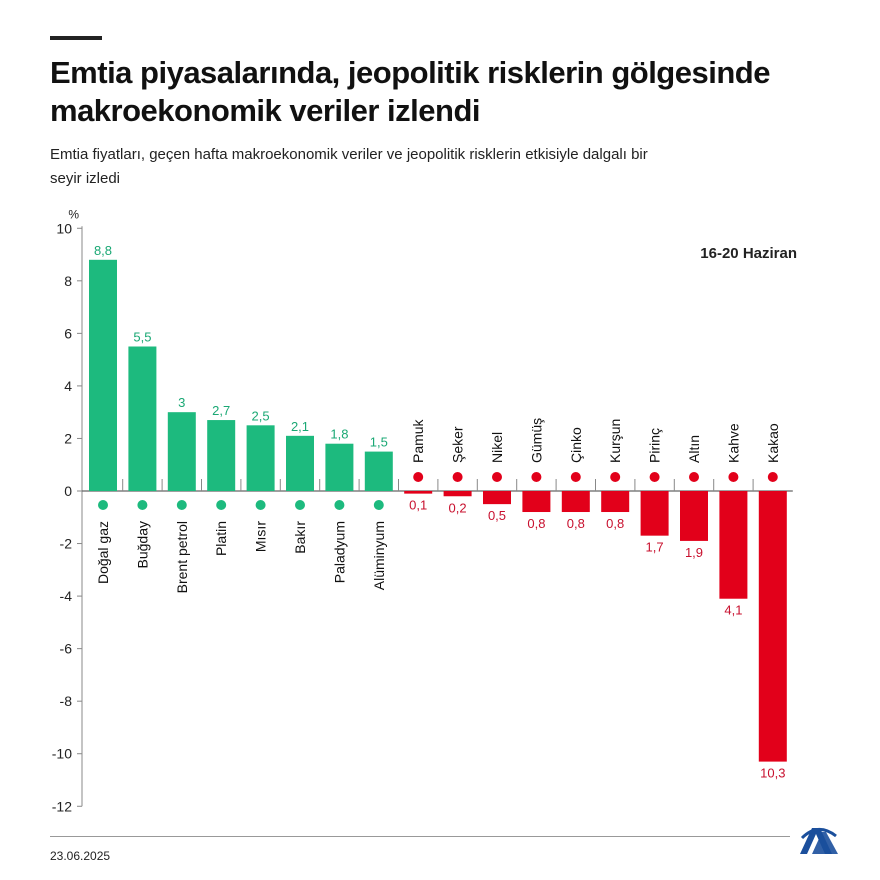  Describe the element at coordinates (457, 494) in the screenshot. I see `bar-Şeker` at that location.